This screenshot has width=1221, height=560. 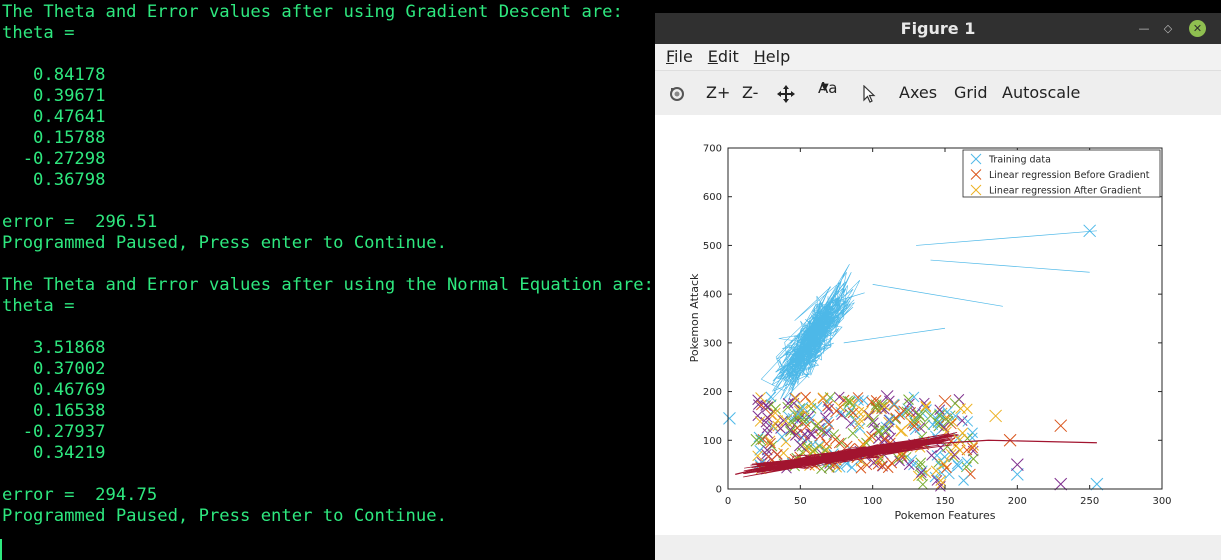 What do you see at coordinates (54, 75) in the screenshot?
I see `terminal-line: 0.84178` at bounding box center [54, 75].